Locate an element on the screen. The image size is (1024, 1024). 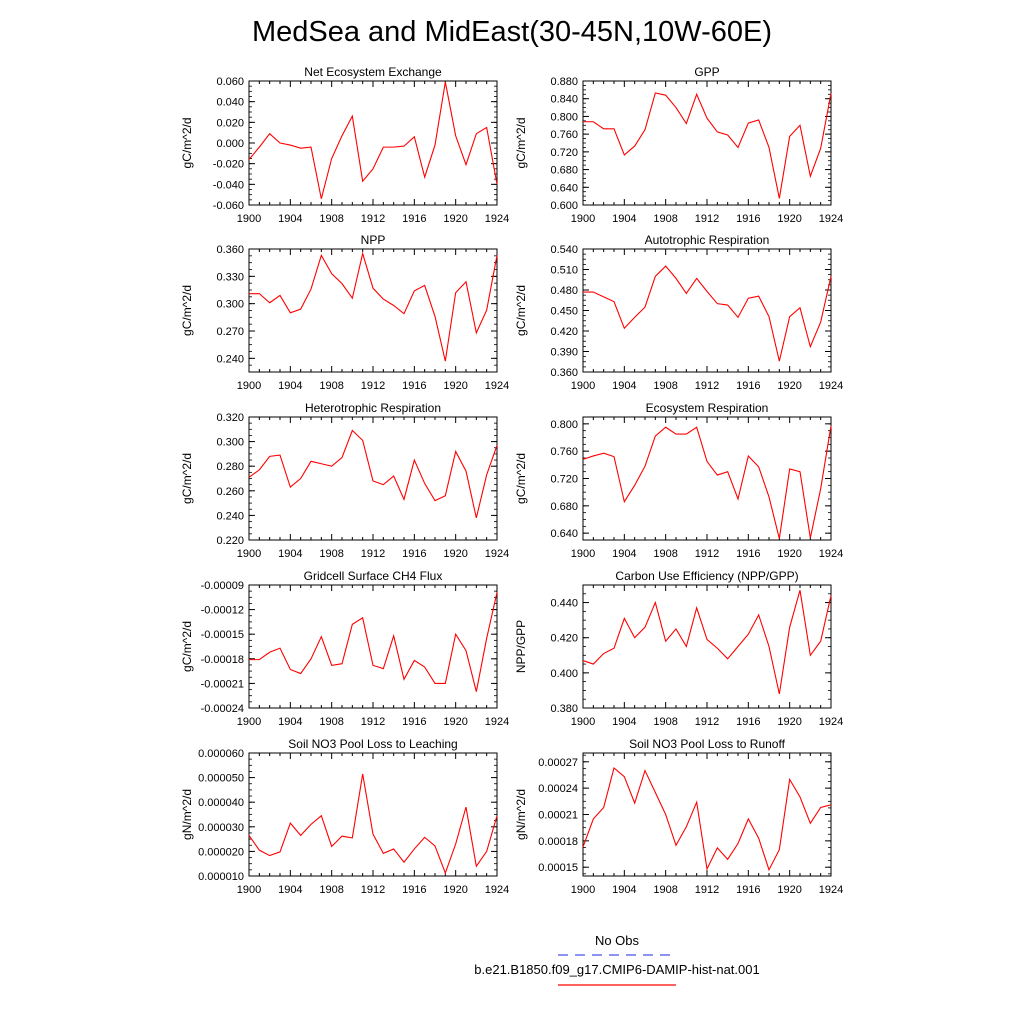
page-title: MedSea and MidEast(30-45N,10W-60E) is located at coordinates (512, 32).